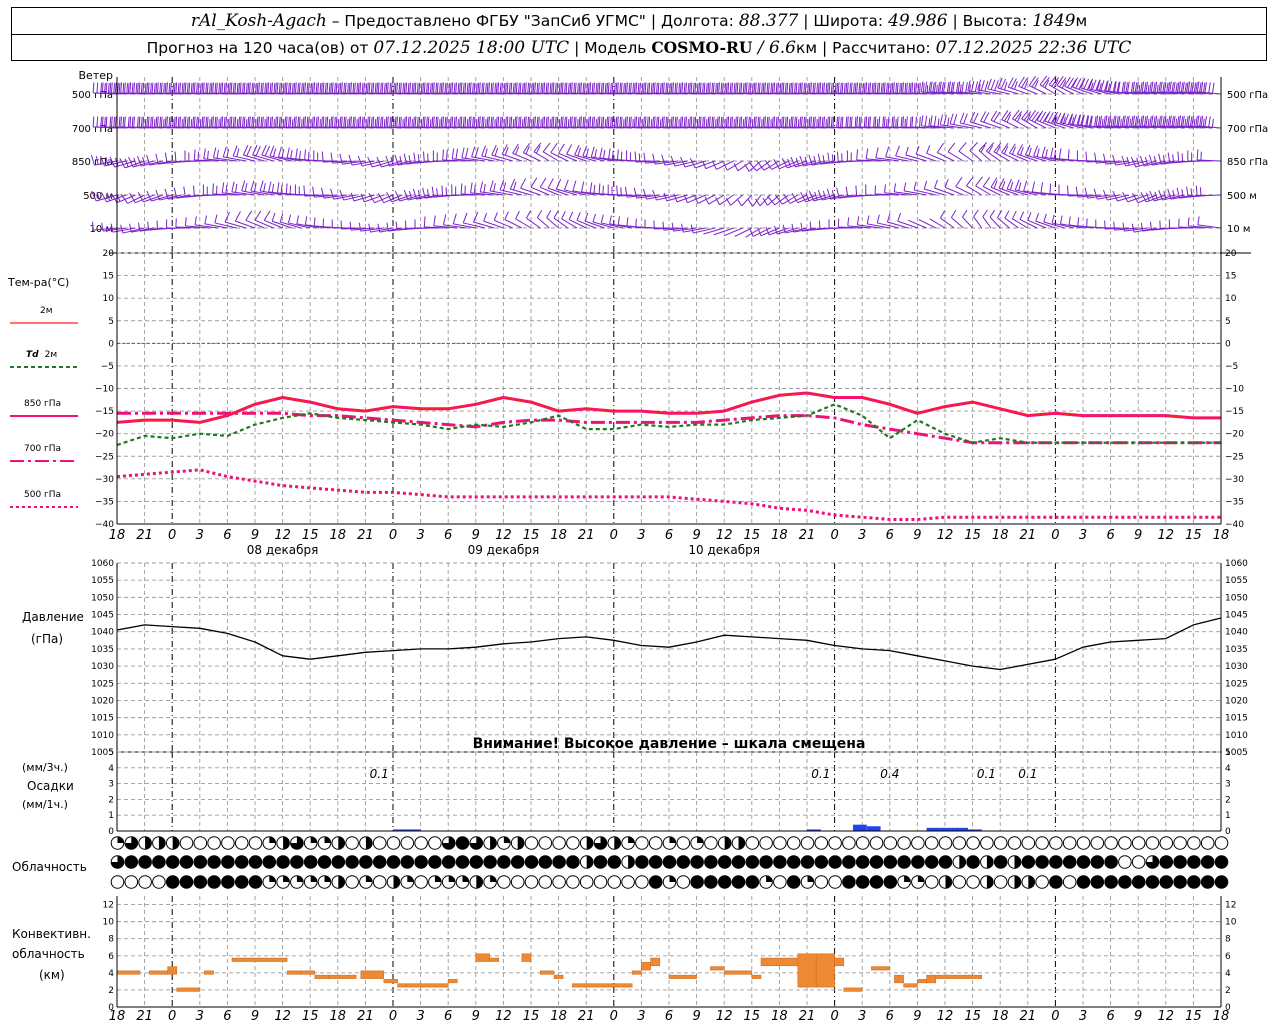  What do you see at coordinates (503, 1016) in the screenshot?
I see `x-tick-label: 12` at bounding box center [503, 1016].